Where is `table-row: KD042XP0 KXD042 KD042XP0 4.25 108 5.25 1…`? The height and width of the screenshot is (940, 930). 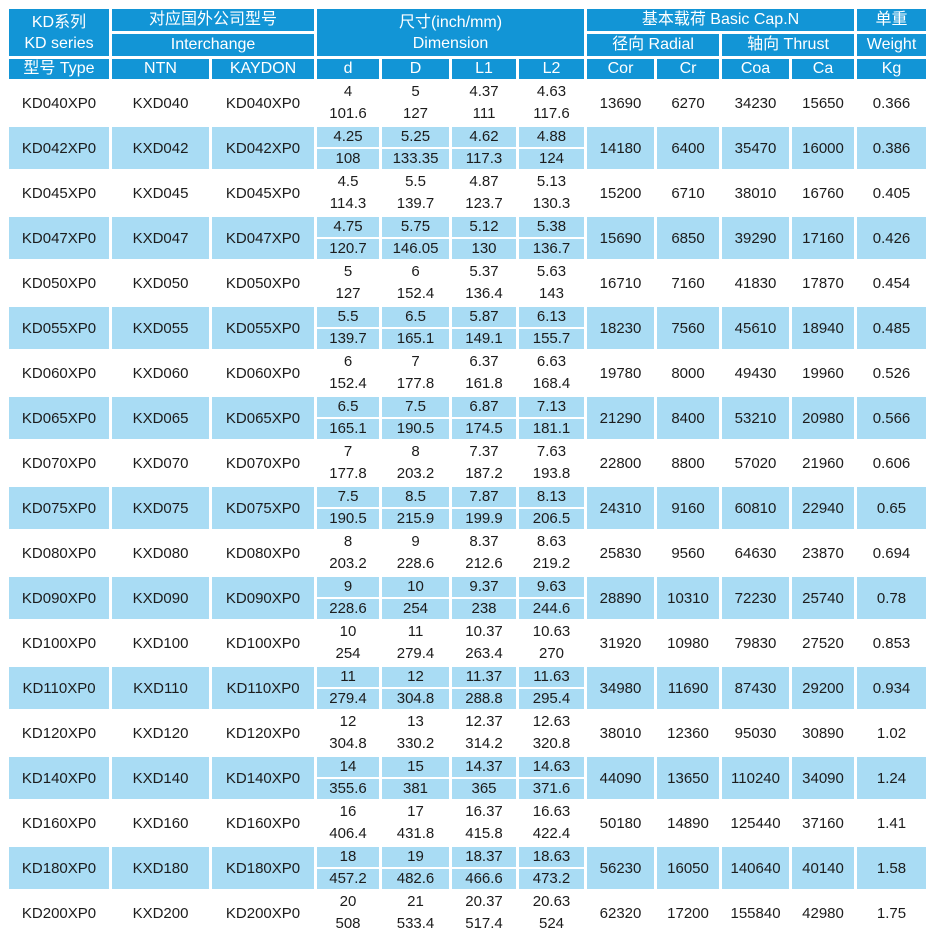
table-row: KD042XP0 KXD042 KD042XP0 4.25 108 5.25 1… is located at coordinates (468, 148).